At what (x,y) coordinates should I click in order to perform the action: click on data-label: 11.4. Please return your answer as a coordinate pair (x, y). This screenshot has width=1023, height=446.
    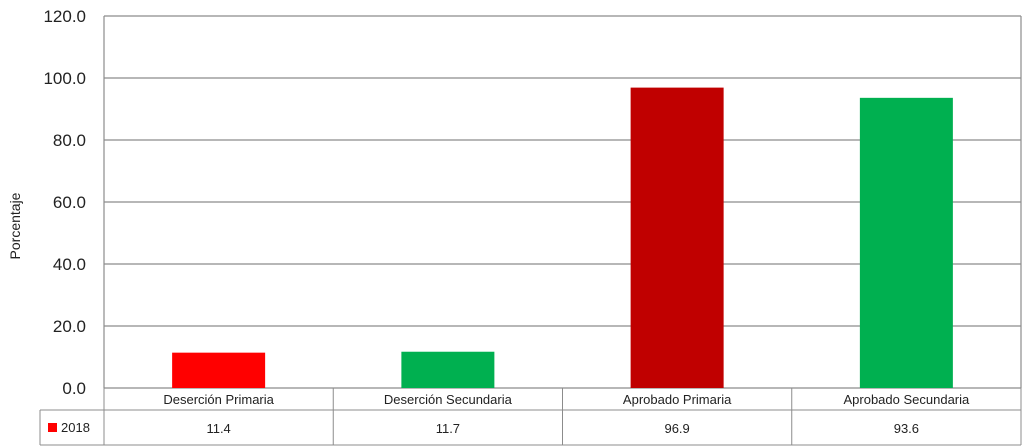
    Looking at the image, I should click on (218, 428).